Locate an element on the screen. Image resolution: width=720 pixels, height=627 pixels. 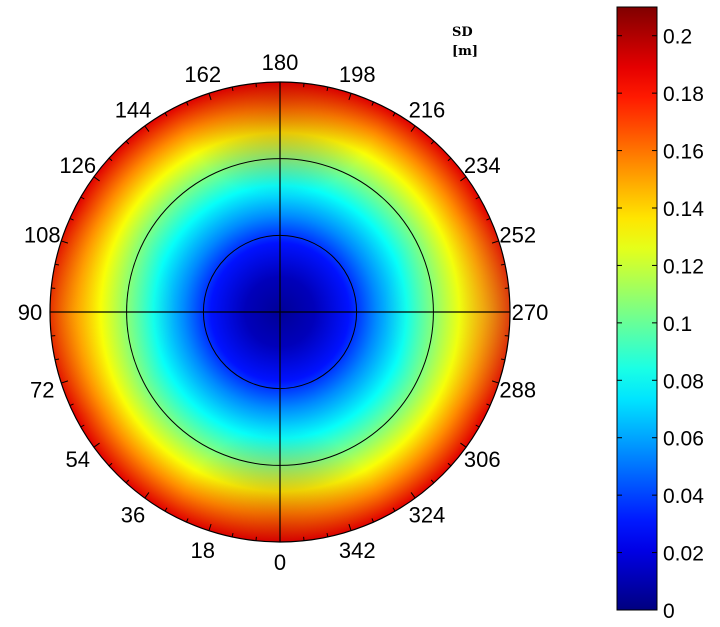
angle-tick-label: 90 is located at coordinates (30, 312).